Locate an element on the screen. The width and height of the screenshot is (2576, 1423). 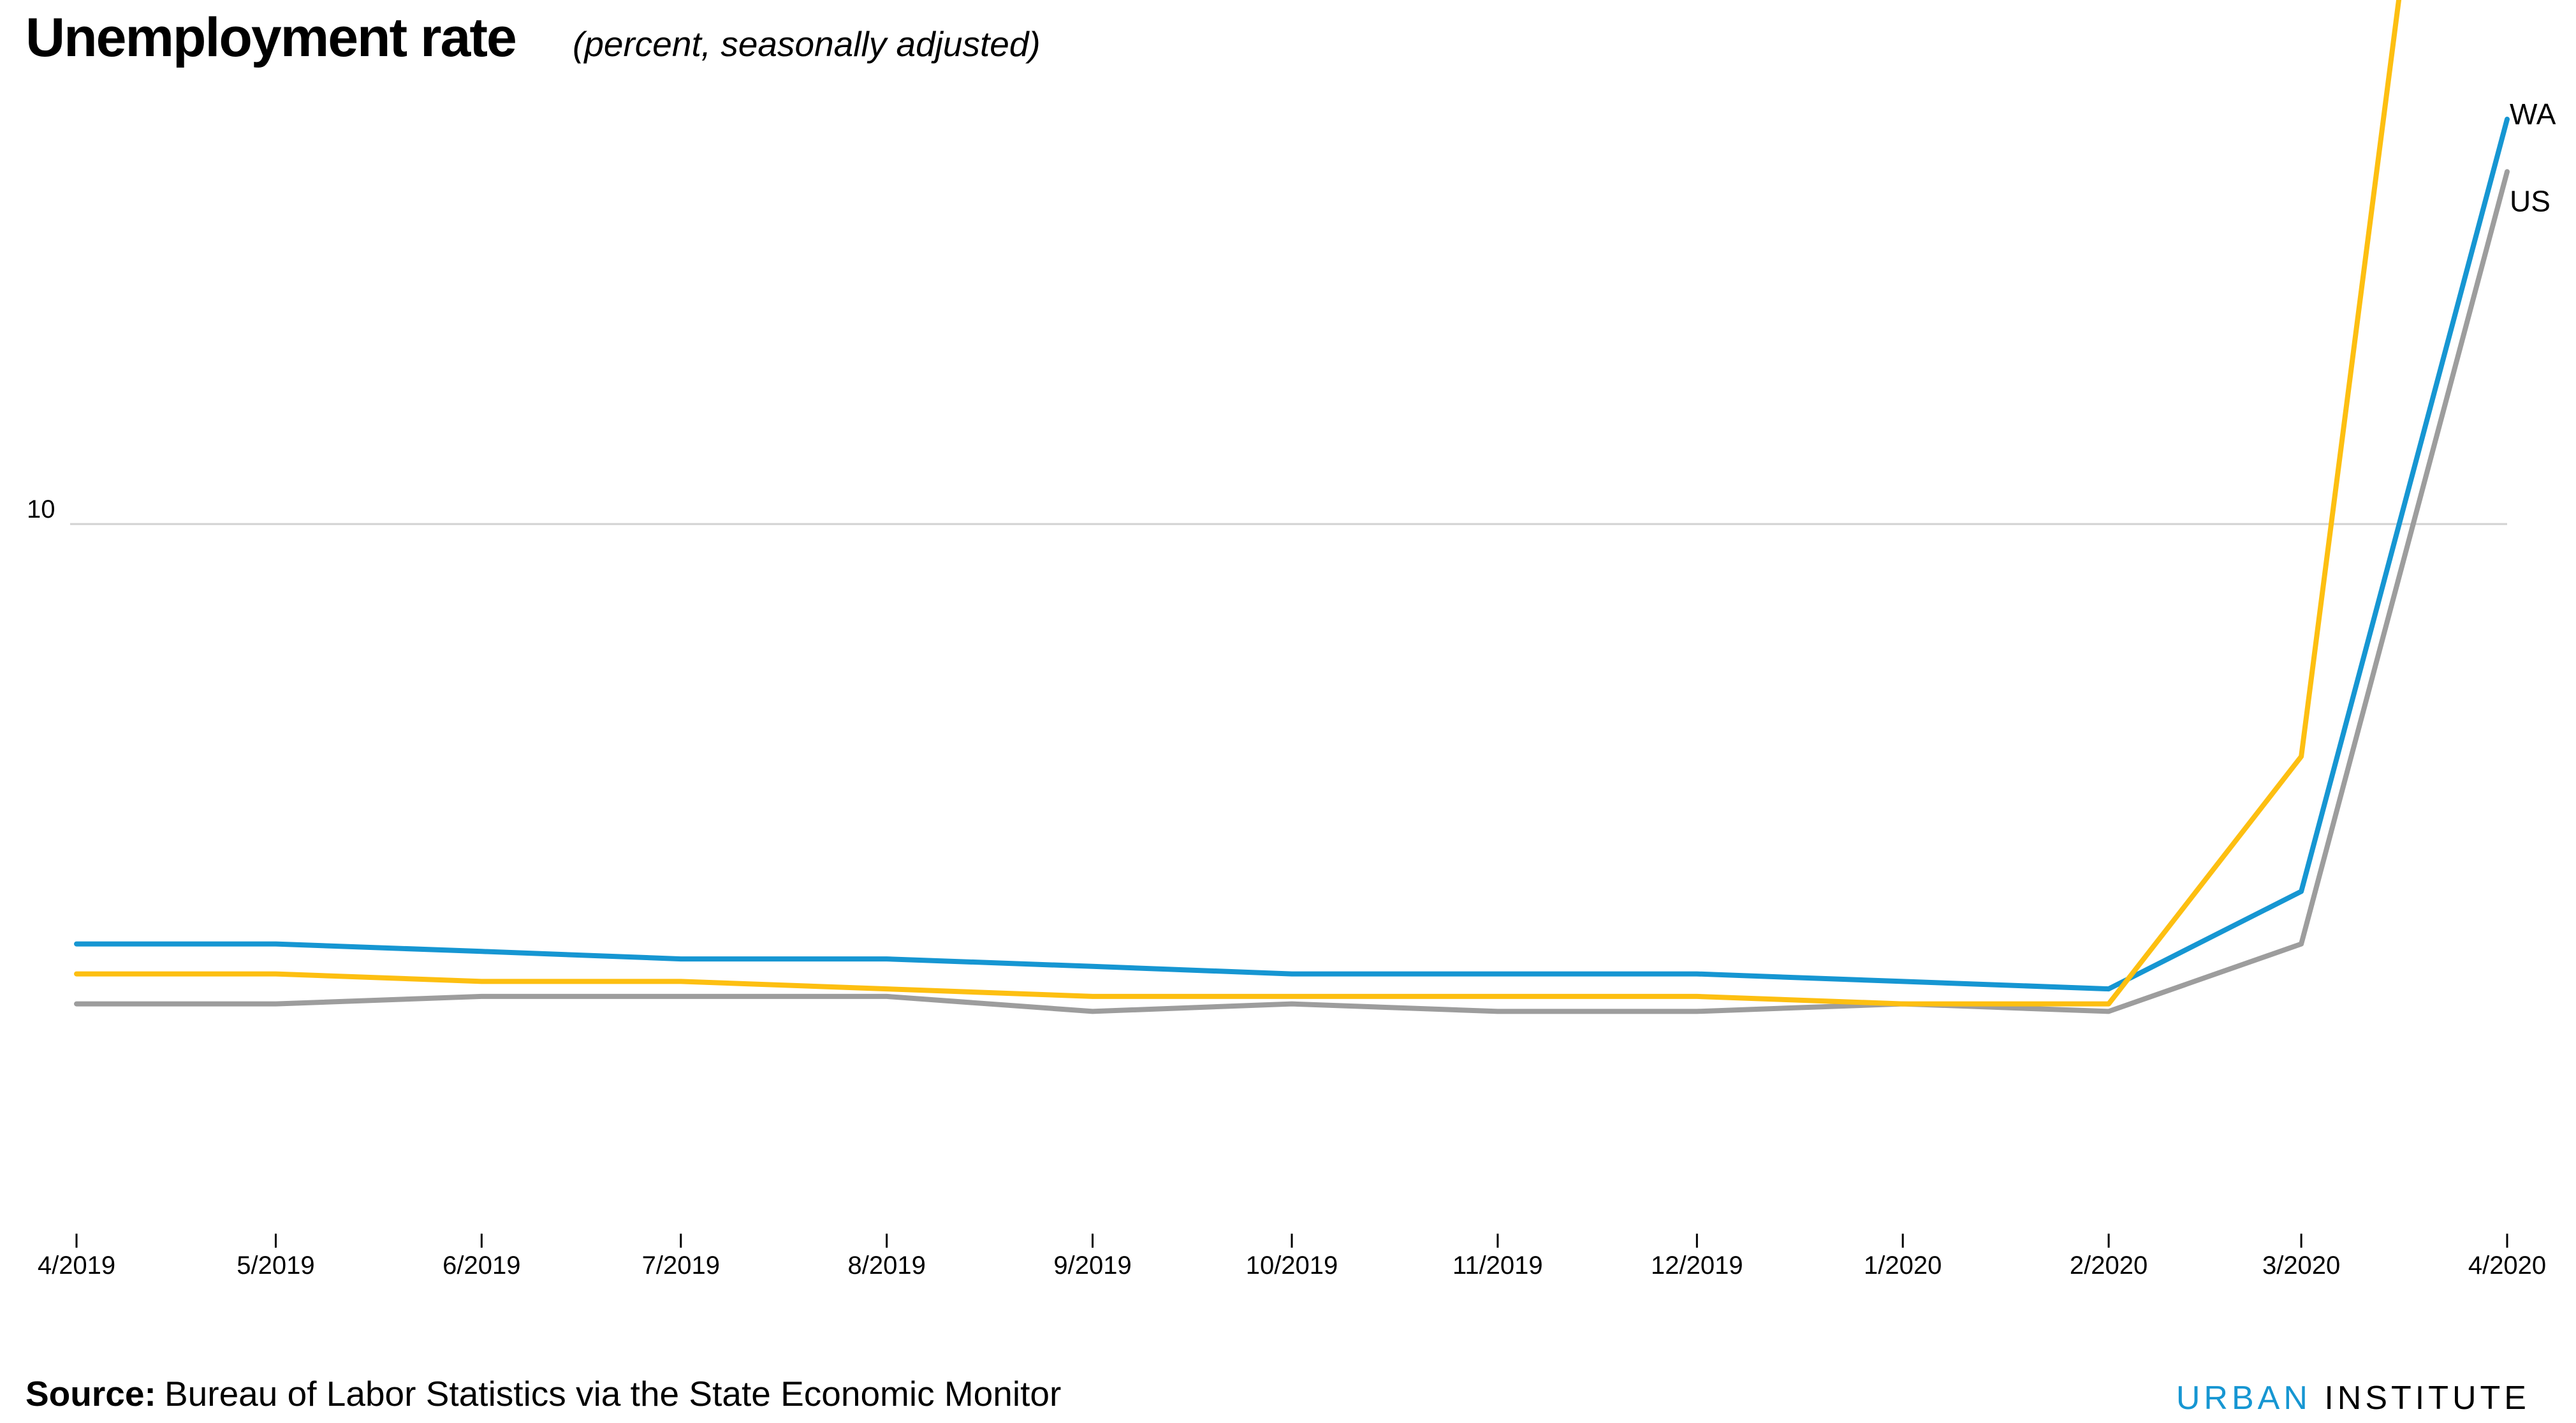
source-label: Source: is located at coordinates (91, 1393).